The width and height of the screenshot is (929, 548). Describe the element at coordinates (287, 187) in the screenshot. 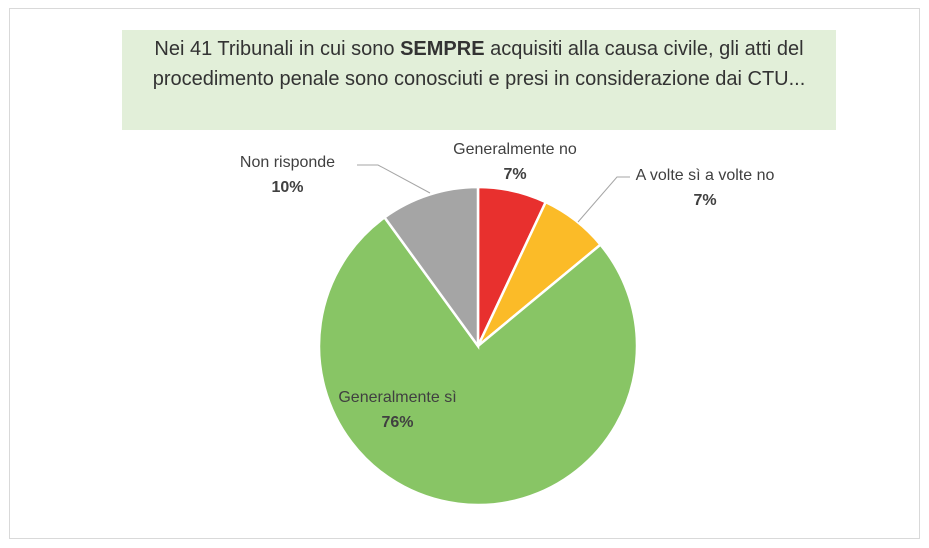

I see `value-label: 10%` at that location.